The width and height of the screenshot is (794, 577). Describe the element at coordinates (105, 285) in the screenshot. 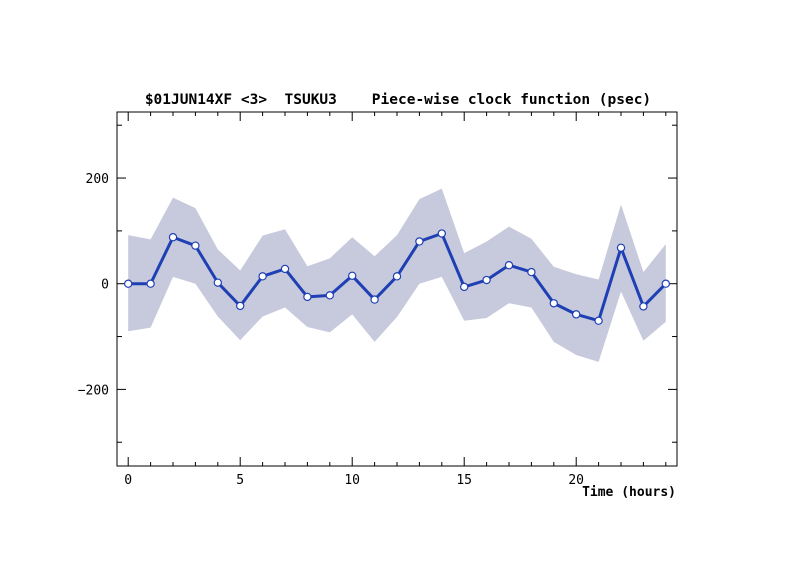

I see `y-tick-label: 0` at that location.